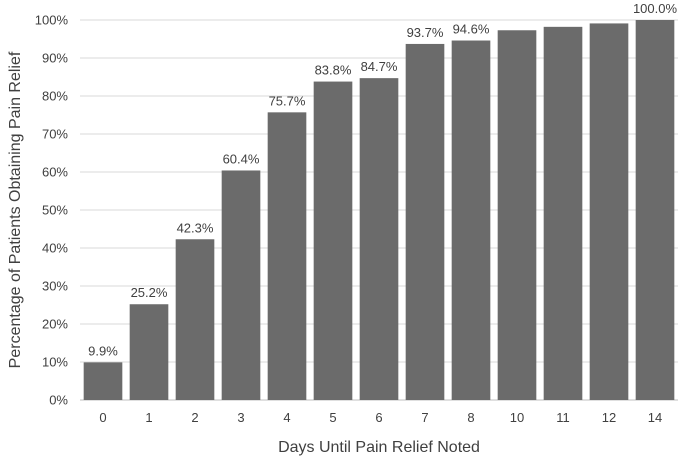  I want to click on x-tick-label: 10, so click(517, 417).